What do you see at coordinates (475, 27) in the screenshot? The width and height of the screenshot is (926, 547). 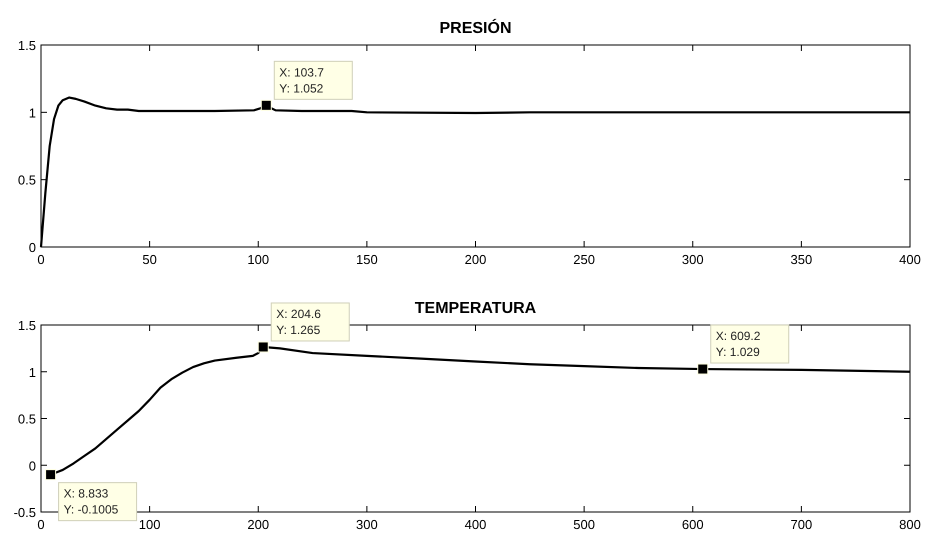 I see `chart-title: PRESIÓN` at bounding box center [475, 27].